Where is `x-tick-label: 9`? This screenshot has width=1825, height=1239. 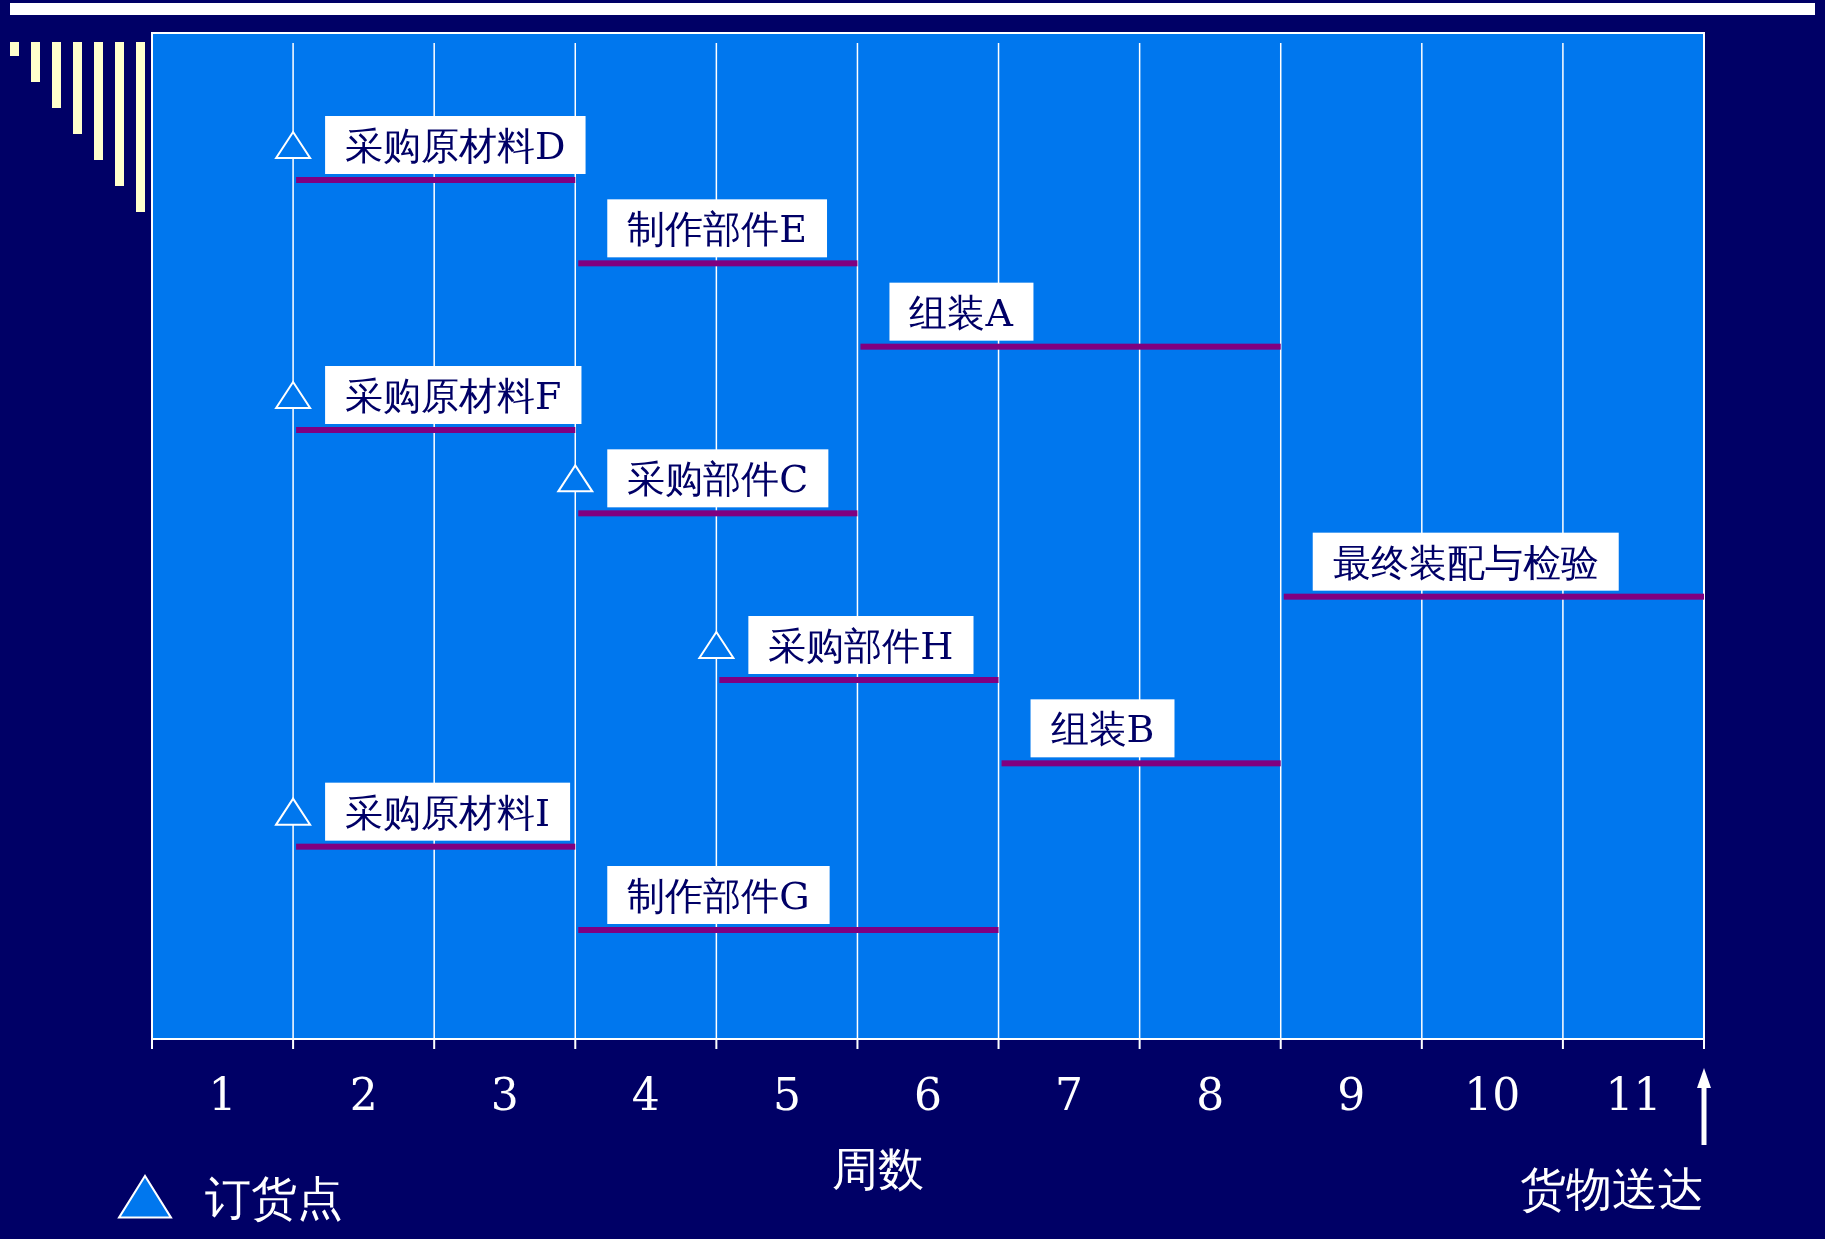 x-tick-label: 9 is located at coordinates (1351, 1094).